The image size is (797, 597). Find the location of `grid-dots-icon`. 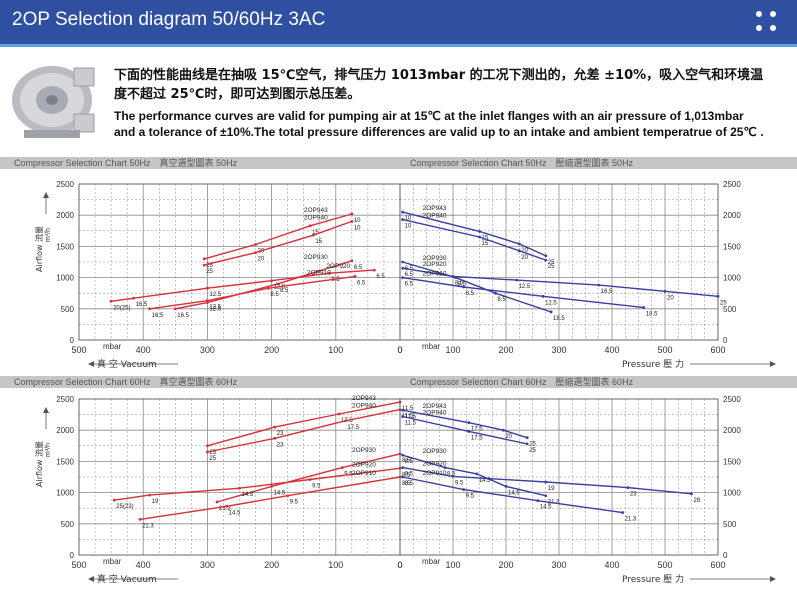

grid-dots-icon is located at coordinates (767, 22).